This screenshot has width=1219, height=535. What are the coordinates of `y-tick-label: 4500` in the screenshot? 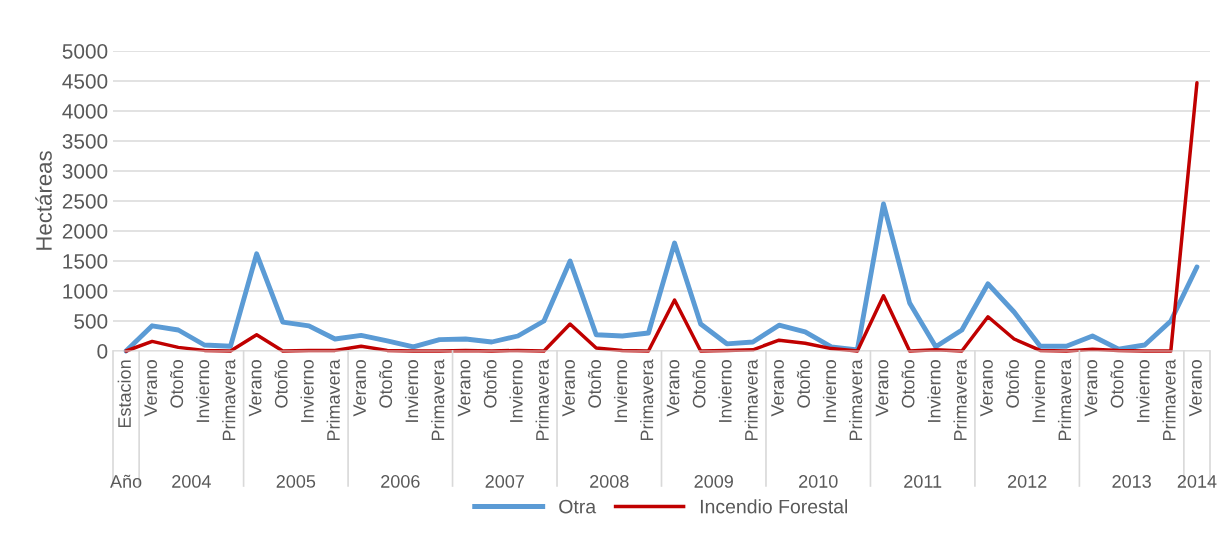 It's located at (85, 81).